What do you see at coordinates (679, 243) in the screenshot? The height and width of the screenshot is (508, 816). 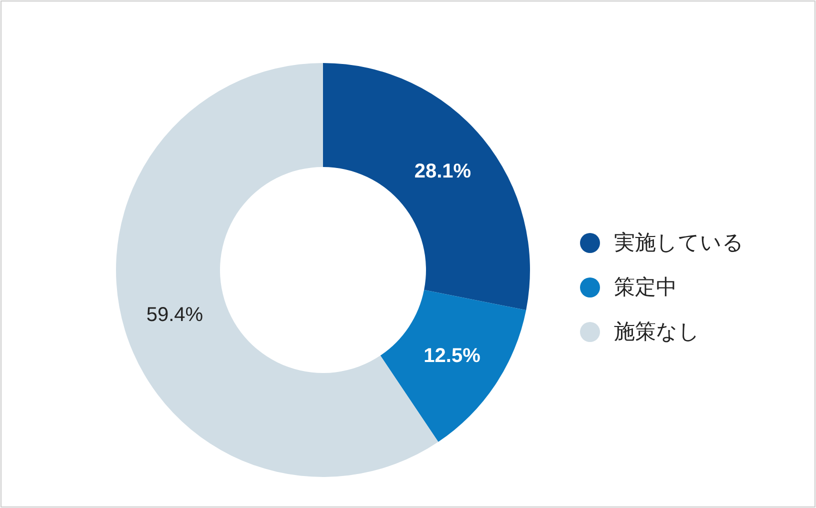 I see `legend-label: 実施している` at bounding box center [679, 243].